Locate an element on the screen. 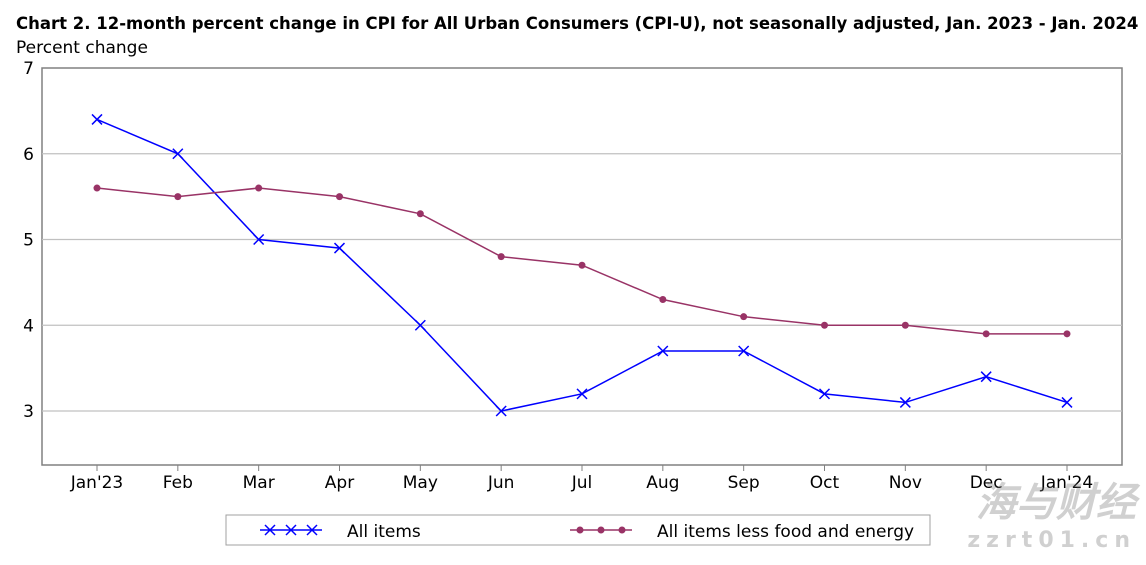  watermark: 海与财经 zzrt01.cn is located at coordinates (1051, 516).